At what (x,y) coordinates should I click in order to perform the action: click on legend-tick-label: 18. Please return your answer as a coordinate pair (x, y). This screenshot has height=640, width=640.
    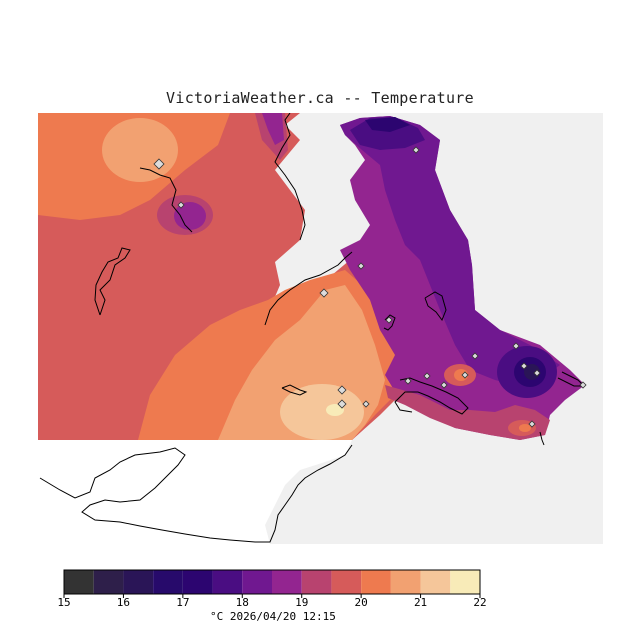
    Looking at the image, I should click on (242, 602).